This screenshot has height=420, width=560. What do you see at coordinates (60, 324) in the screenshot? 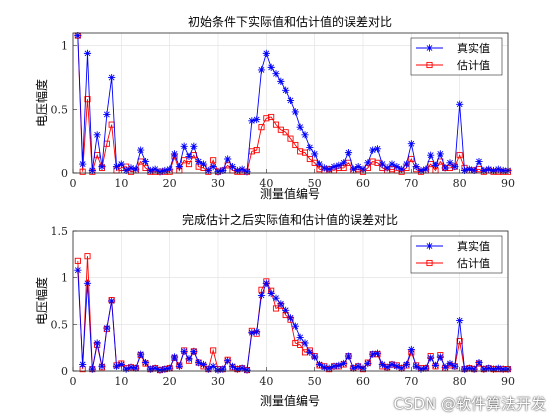
I see `y-tick-label: 0.5` at bounding box center [60, 324].